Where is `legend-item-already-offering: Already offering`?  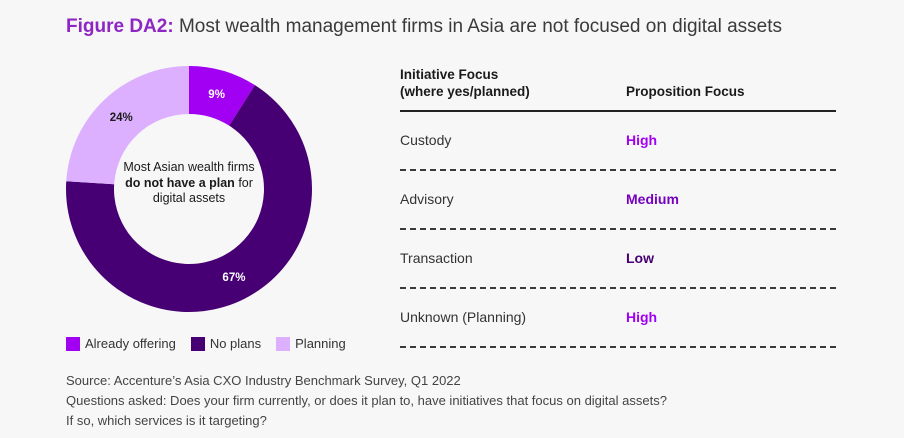 legend-item-already-offering: Already offering is located at coordinates (121, 343).